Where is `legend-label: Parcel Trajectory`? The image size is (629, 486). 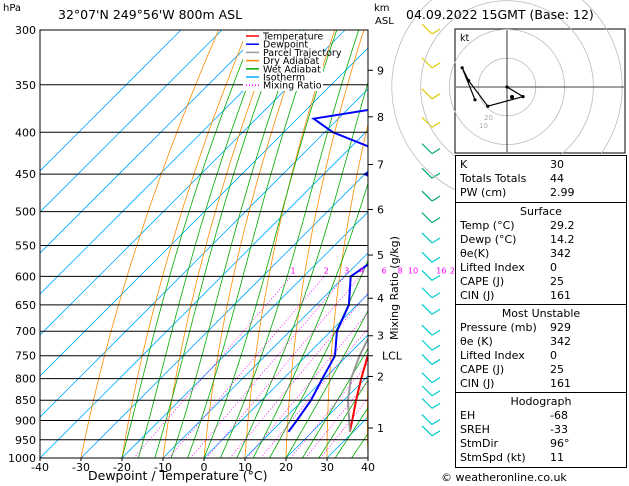 legend-label: Parcel Trajectory is located at coordinates (302, 53).